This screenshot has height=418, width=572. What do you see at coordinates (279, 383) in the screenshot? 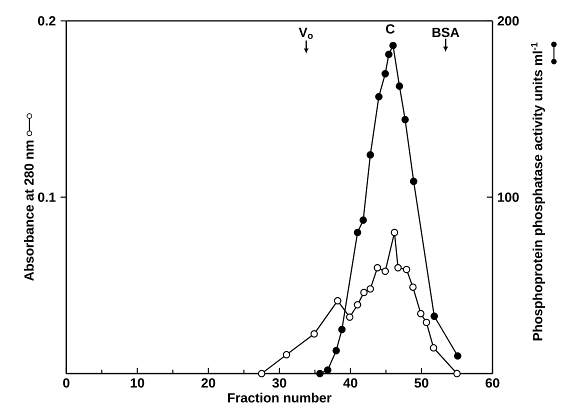
I see `x-tick-label: 30` at bounding box center [279, 383].